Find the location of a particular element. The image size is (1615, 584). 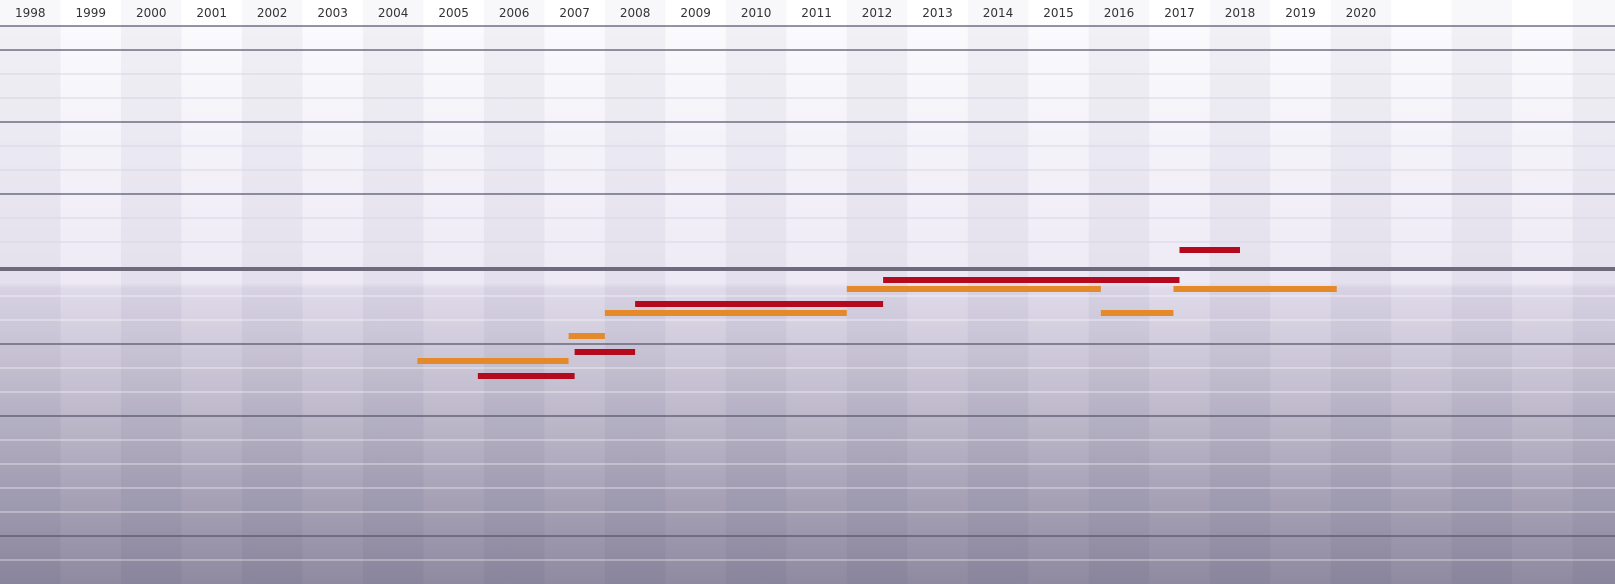

year-label: 1999 is located at coordinates (90, 13).